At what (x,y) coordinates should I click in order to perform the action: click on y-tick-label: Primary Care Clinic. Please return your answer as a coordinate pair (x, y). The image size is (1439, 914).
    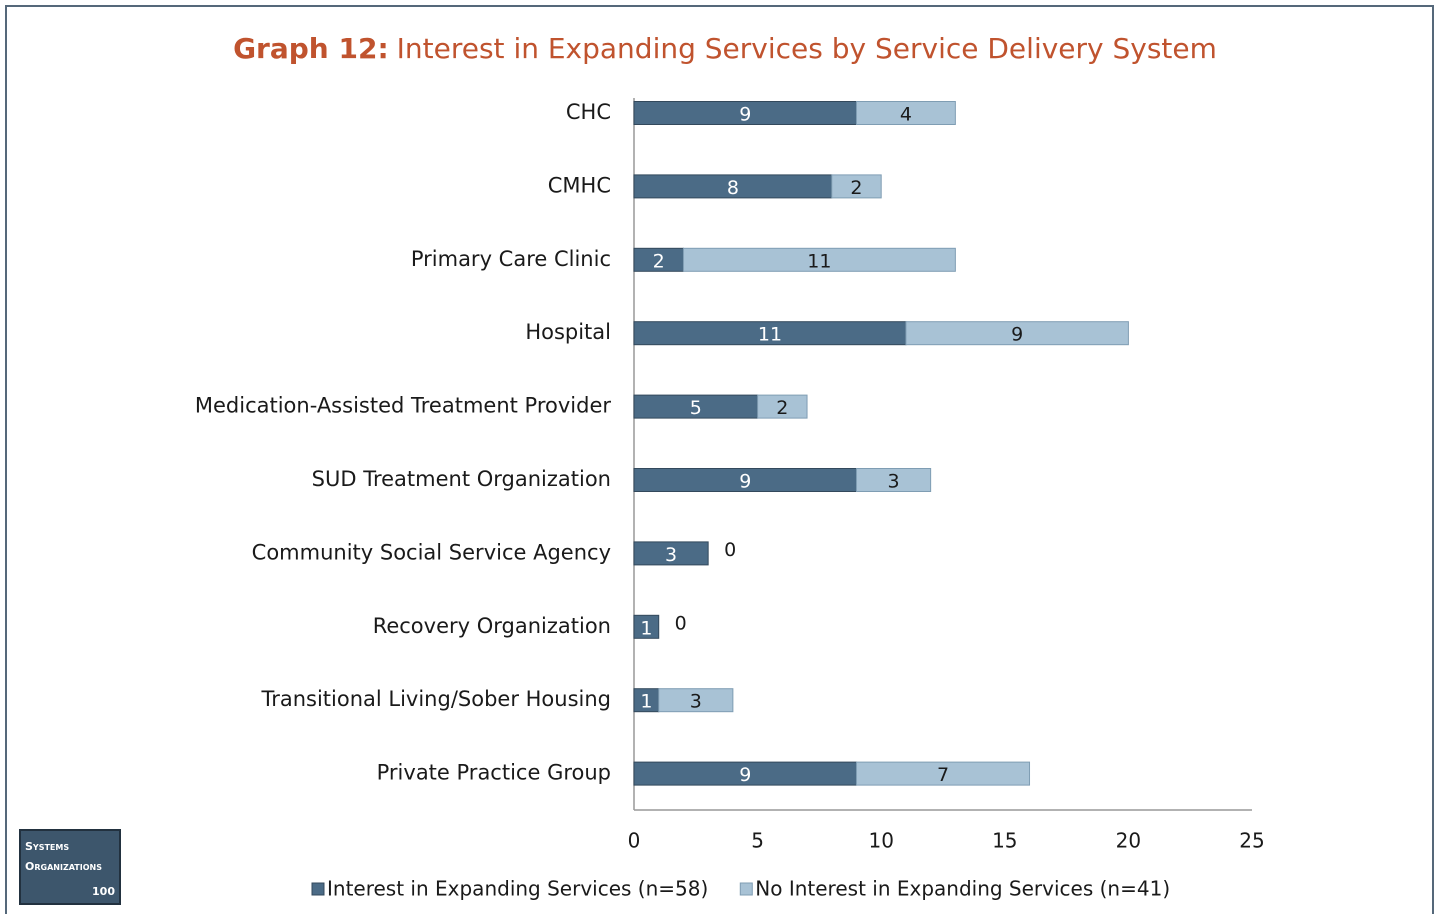
    Looking at the image, I should click on (511, 259).